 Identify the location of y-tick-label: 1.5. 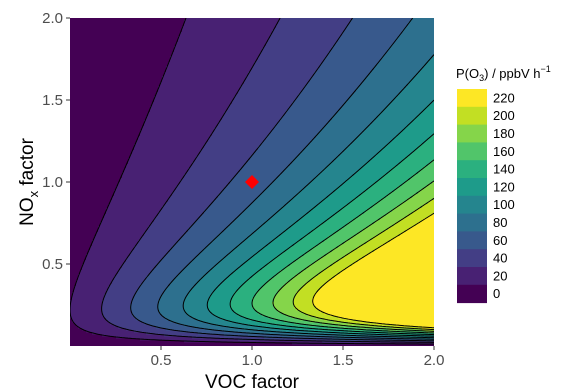
(52, 100).